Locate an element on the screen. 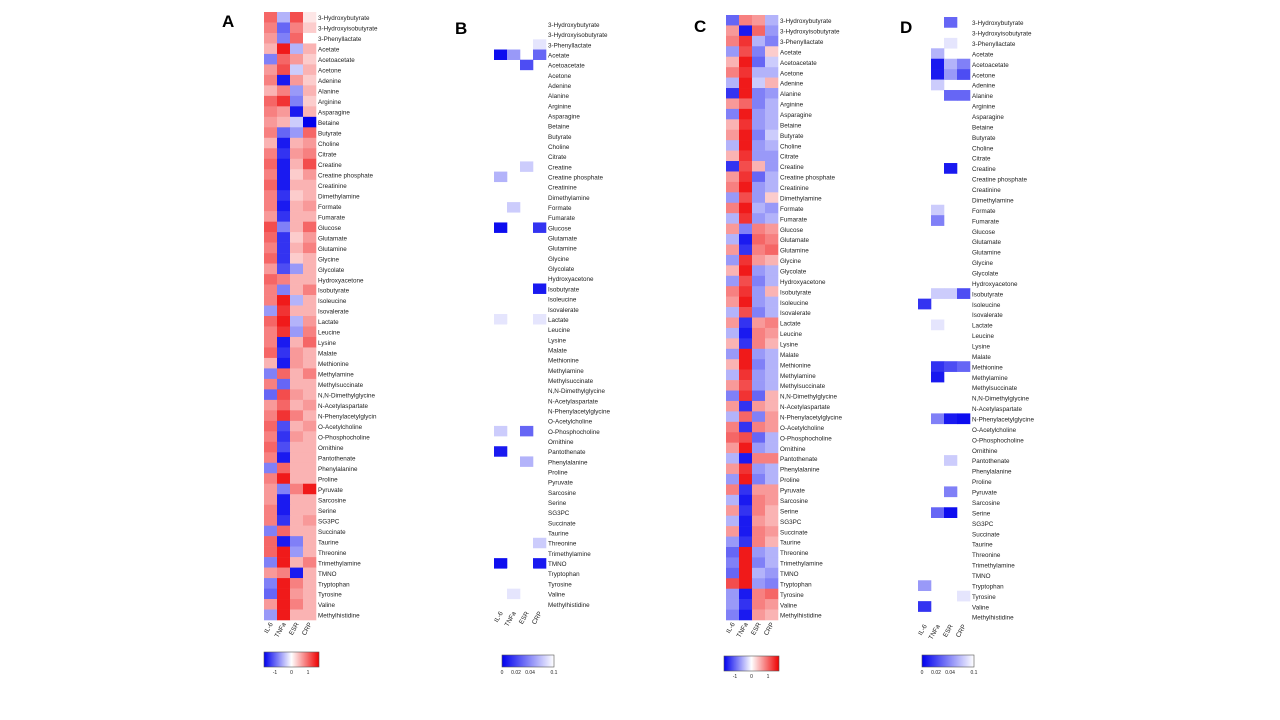 The width and height of the screenshot is (1280, 720). panel-a-cell-pyruvate-crp is located at coordinates (310, 489).